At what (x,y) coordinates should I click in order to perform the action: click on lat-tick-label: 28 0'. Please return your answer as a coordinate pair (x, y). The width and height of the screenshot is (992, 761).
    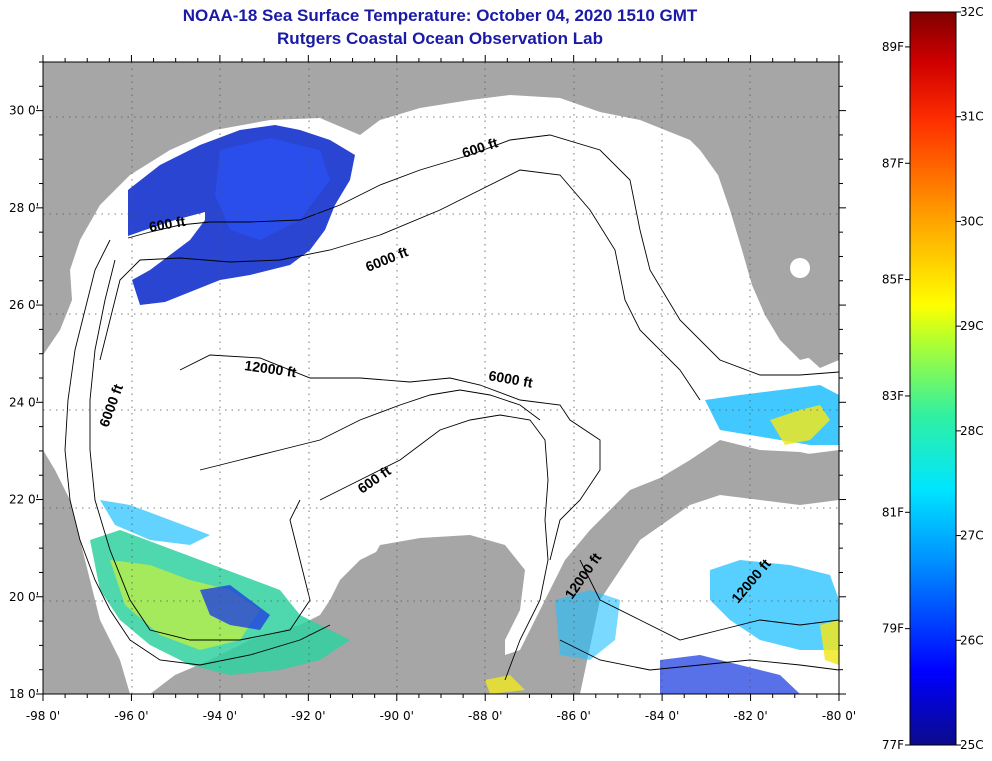
    Looking at the image, I should click on (24, 208).